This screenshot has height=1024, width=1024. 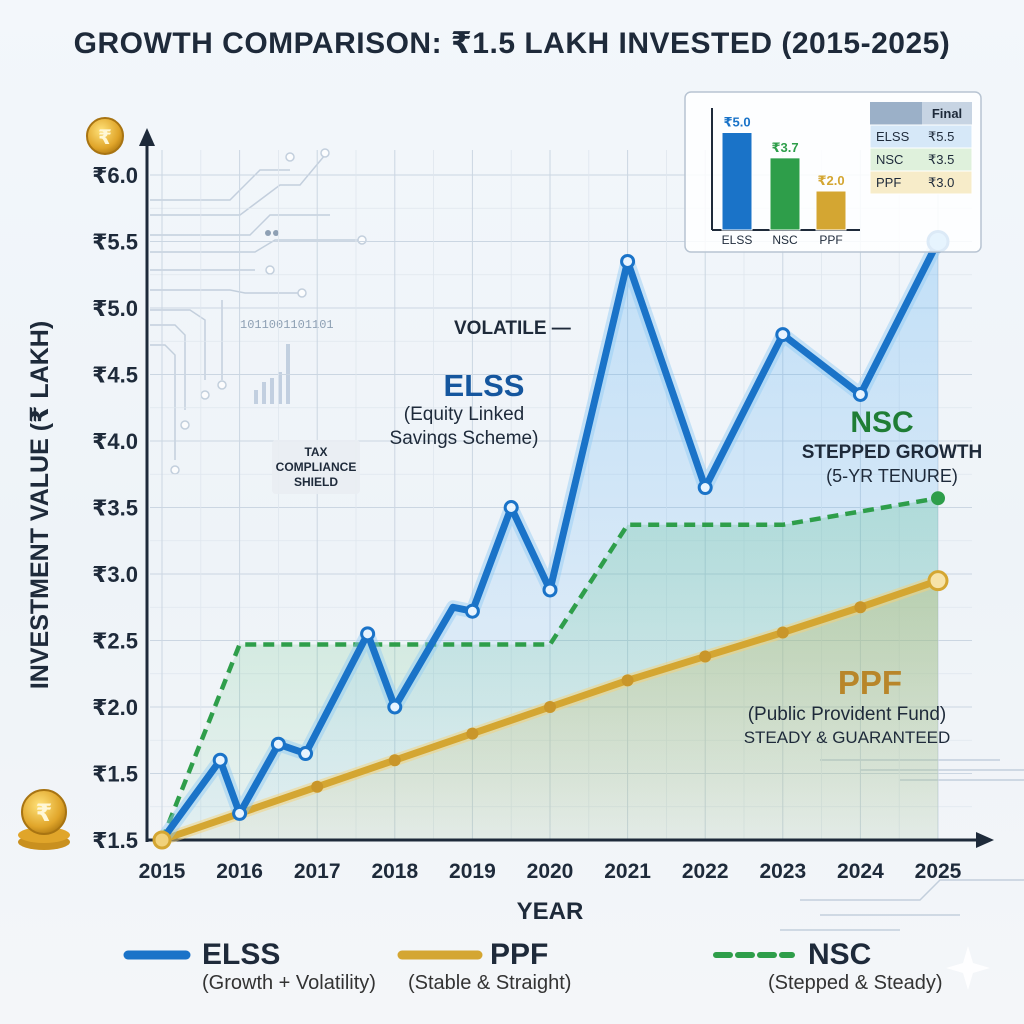 I want to click on rupee-coin-top-icon: ₹, so click(x=105, y=136).